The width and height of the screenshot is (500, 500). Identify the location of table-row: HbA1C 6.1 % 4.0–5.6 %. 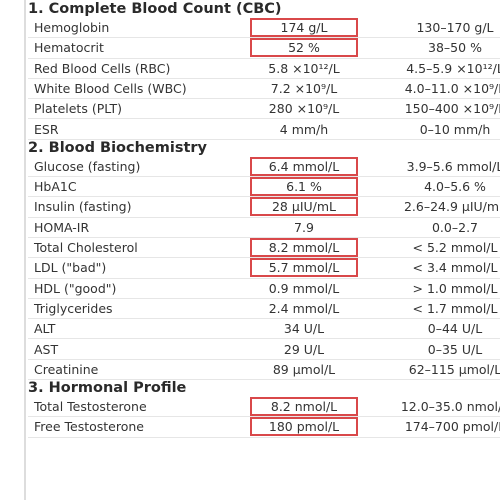
(264, 187).